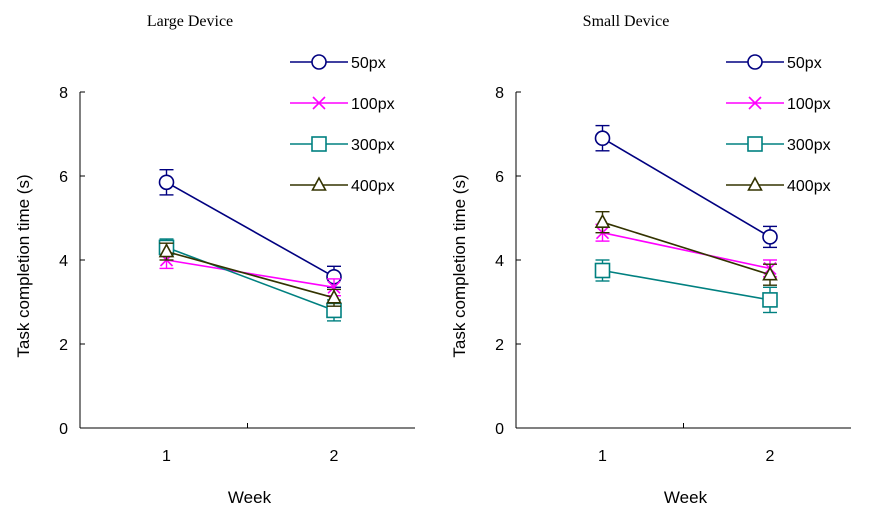 This screenshot has width=871, height=510. What do you see at coordinates (626, 21) in the screenshot?
I see `chart-title: Small Device` at bounding box center [626, 21].